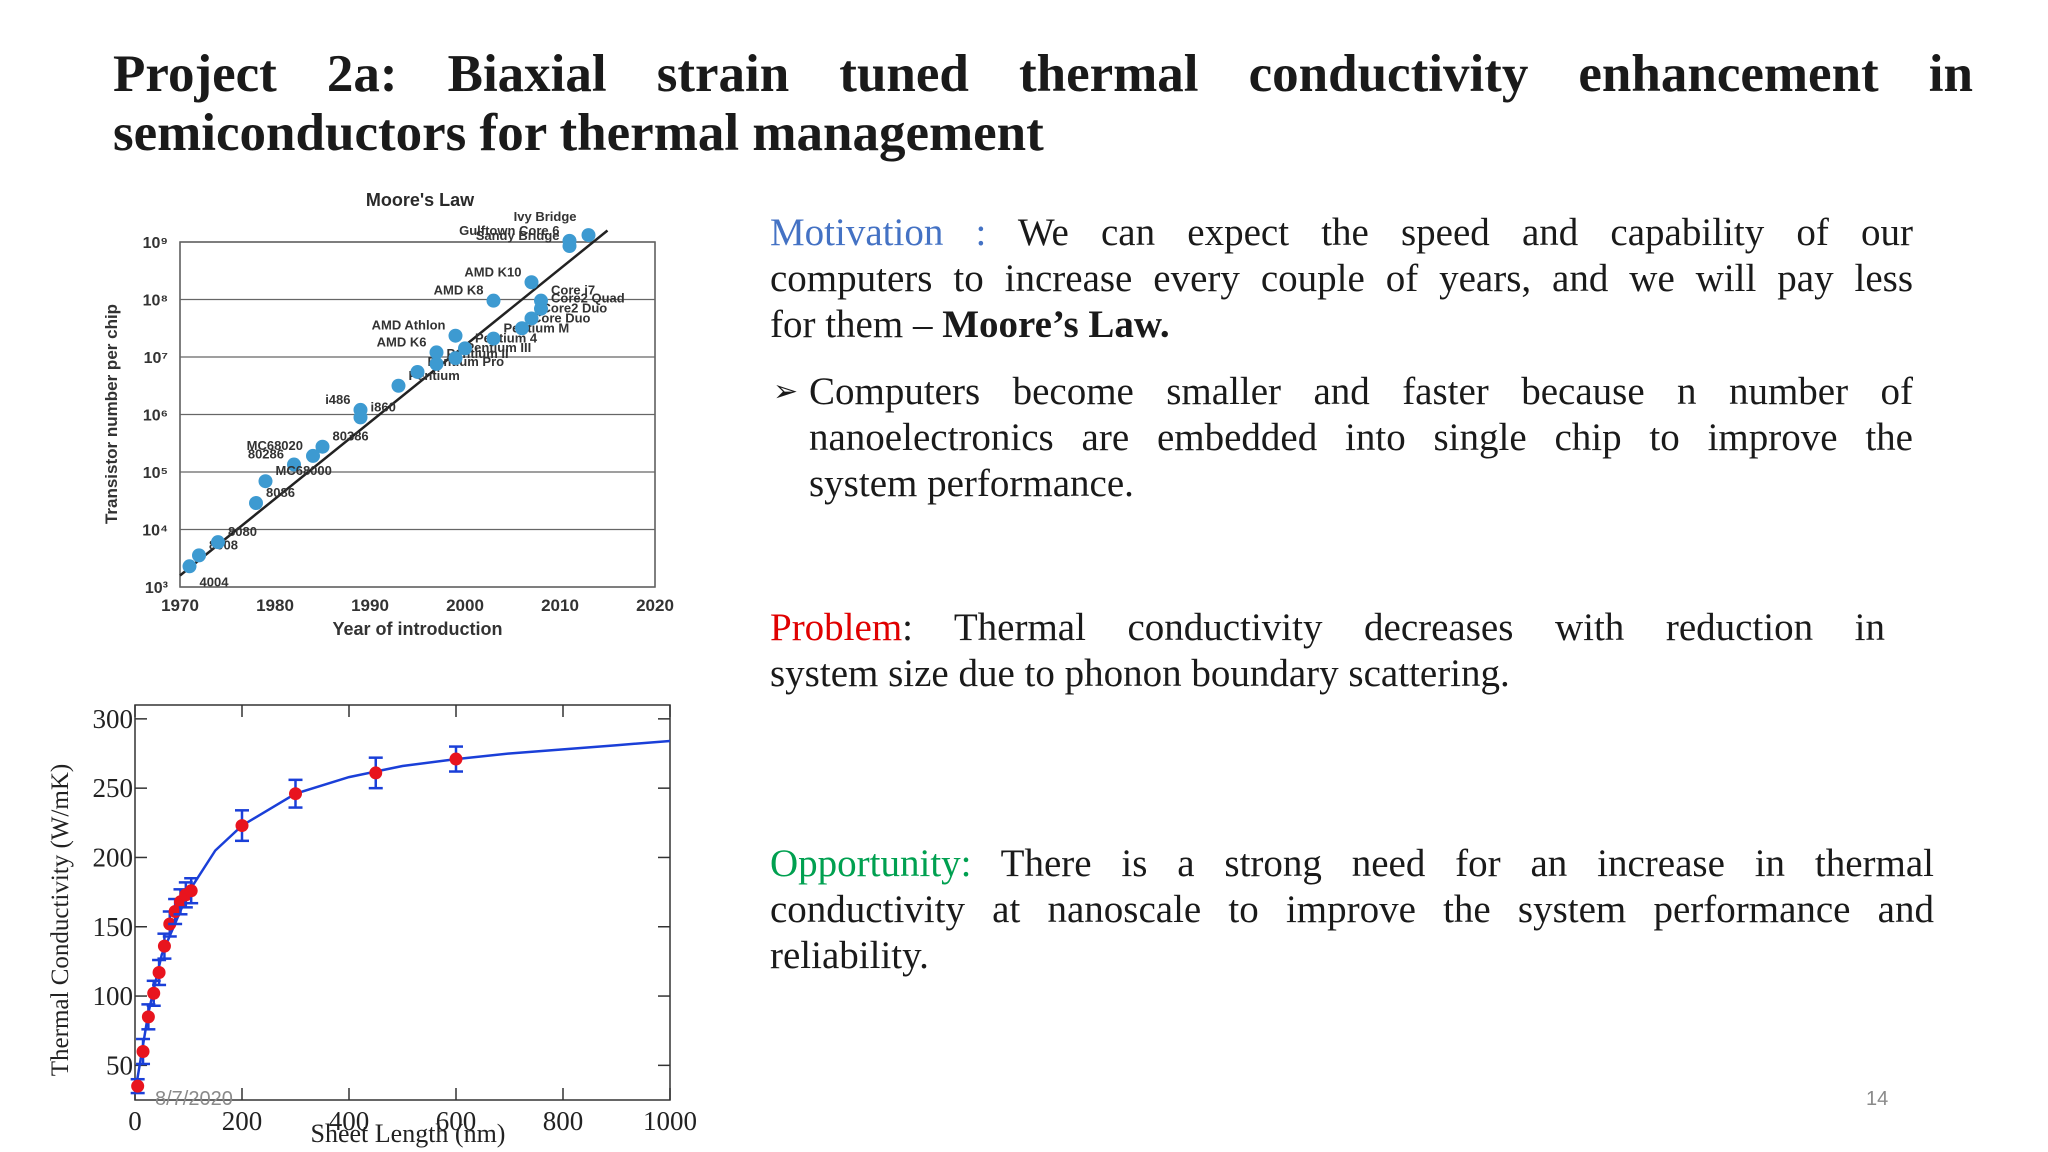 This screenshot has height=1152, width=2048. I want to click on point-label: AMD K6, so click(402, 341).